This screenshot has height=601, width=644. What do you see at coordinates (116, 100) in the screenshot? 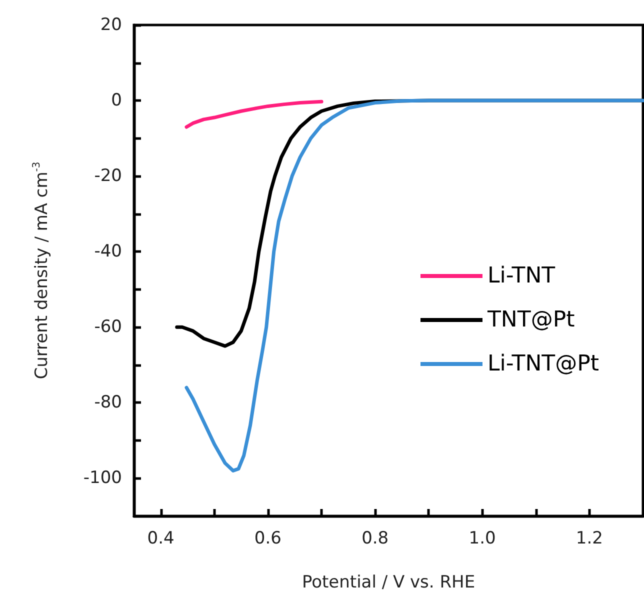
I see `y-tick-label: 0` at bounding box center [116, 100].